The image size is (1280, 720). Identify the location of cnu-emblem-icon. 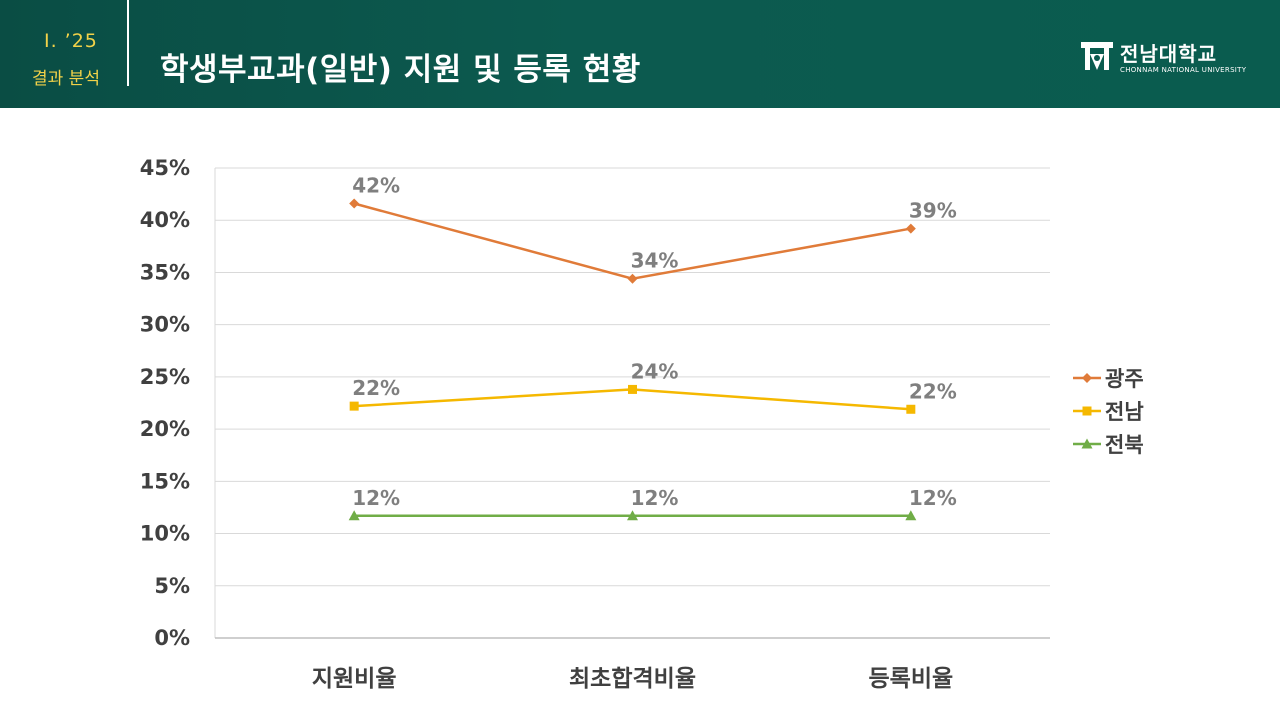
(1097, 56).